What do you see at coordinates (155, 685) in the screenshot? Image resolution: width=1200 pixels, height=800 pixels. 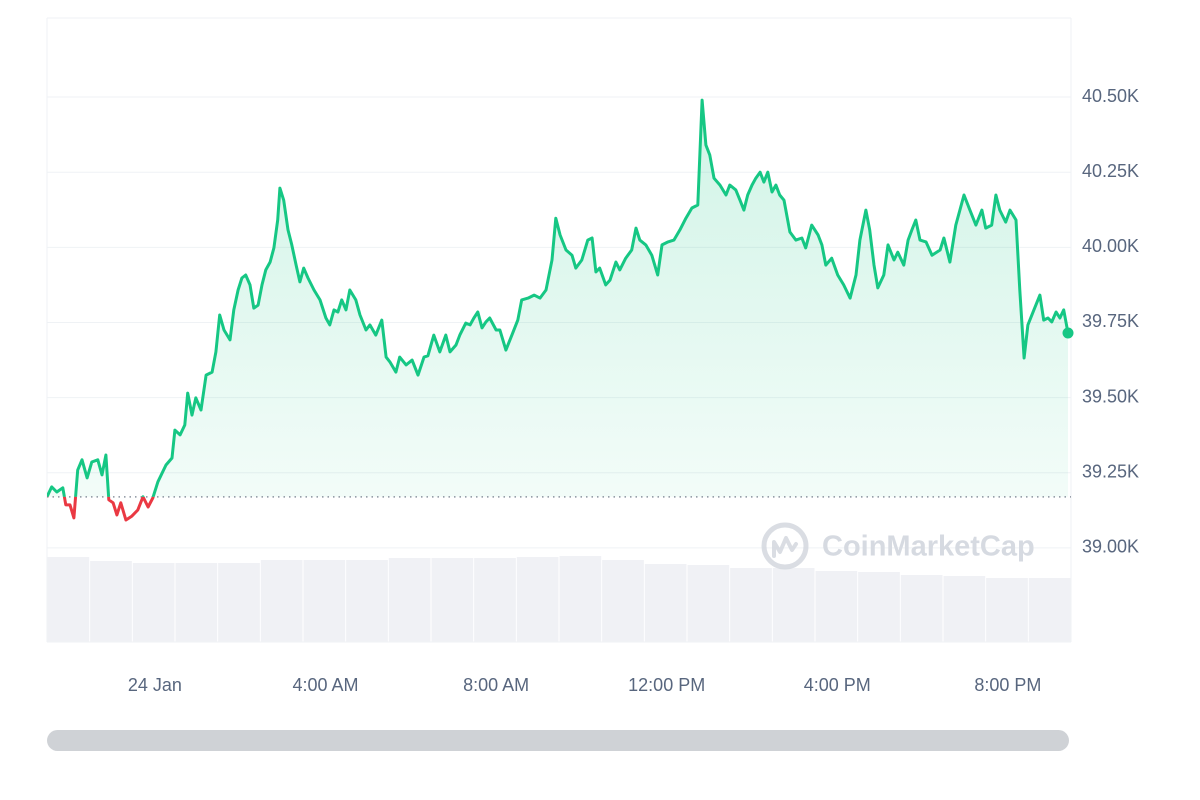 I see `x-tick-label: 24 Jan` at bounding box center [155, 685].